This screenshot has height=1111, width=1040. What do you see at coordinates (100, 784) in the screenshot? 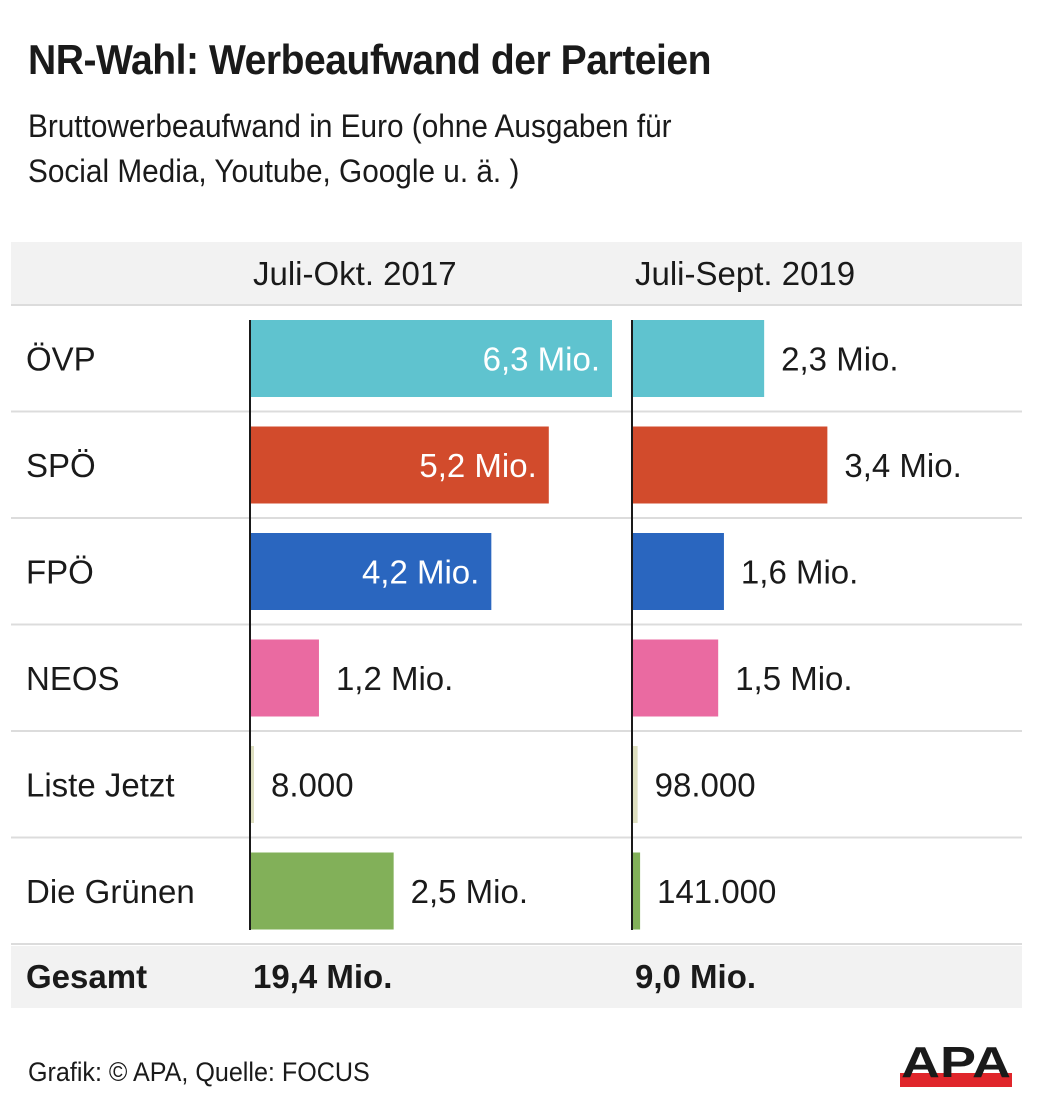
I see `category-label: Liste Jetzt` at bounding box center [100, 784].